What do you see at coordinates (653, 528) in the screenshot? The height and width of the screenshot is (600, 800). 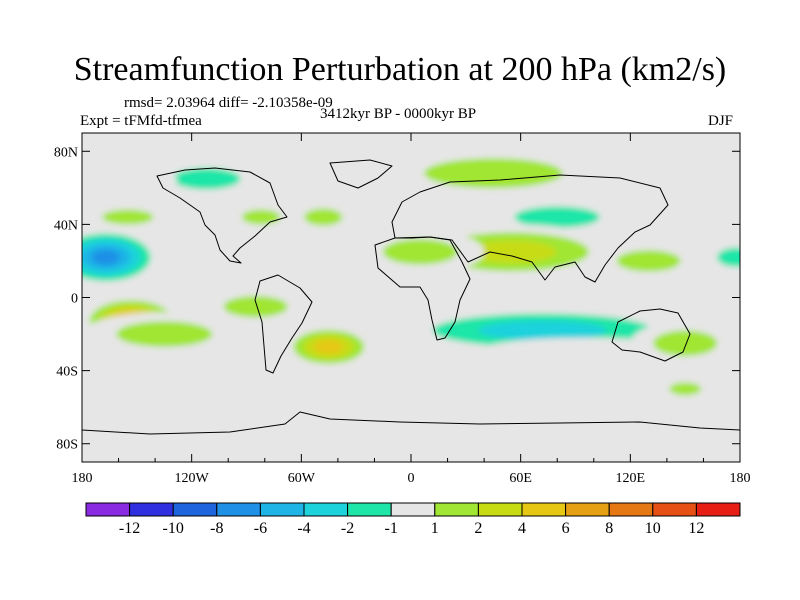 I see `colorbar-label: 10` at bounding box center [653, 528].